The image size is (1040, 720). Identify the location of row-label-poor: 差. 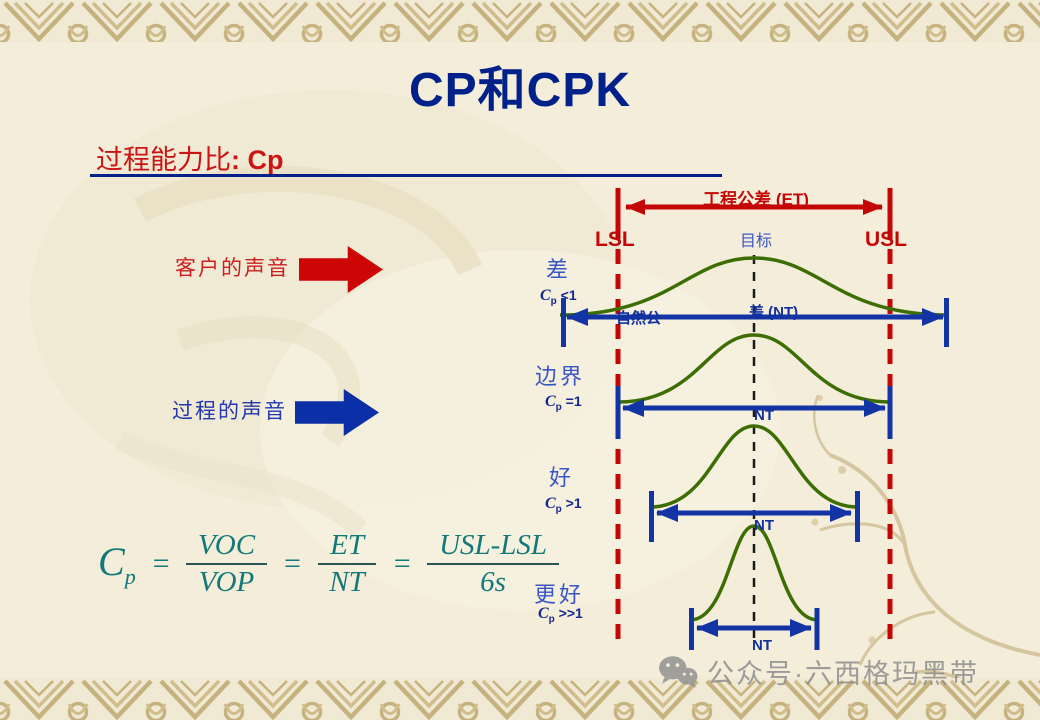
(559, 269).